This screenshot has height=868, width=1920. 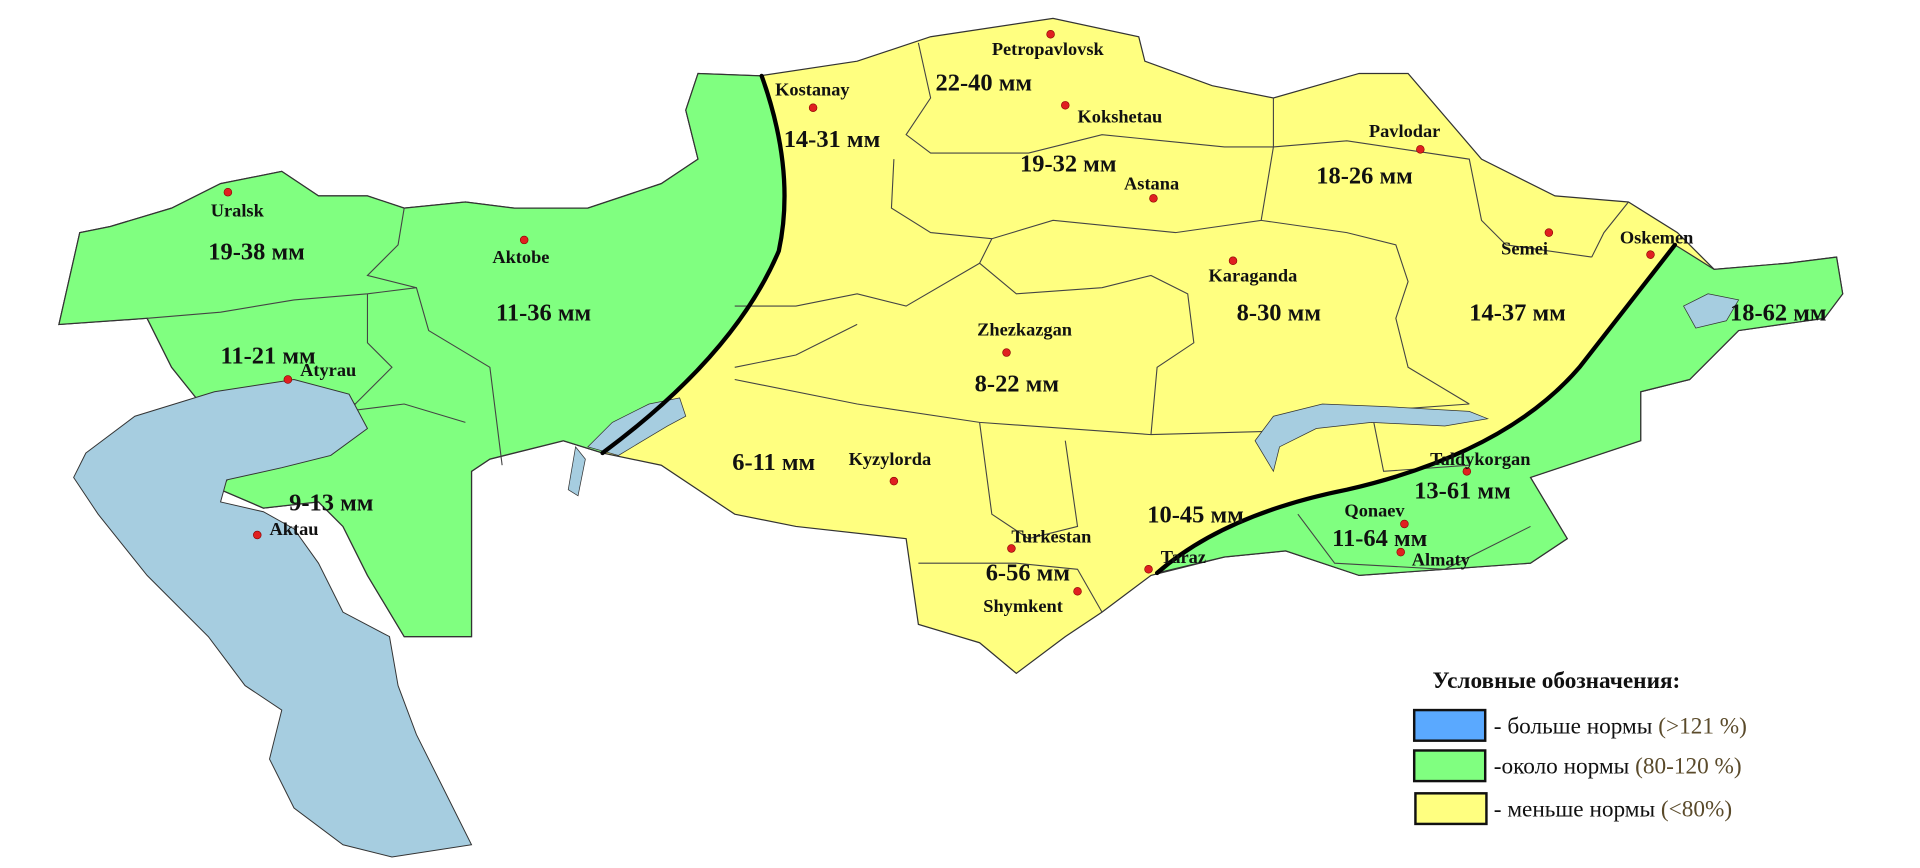 I want to click on svg-text: - больше нормы (>121 %), so click(x=1620, y=726).